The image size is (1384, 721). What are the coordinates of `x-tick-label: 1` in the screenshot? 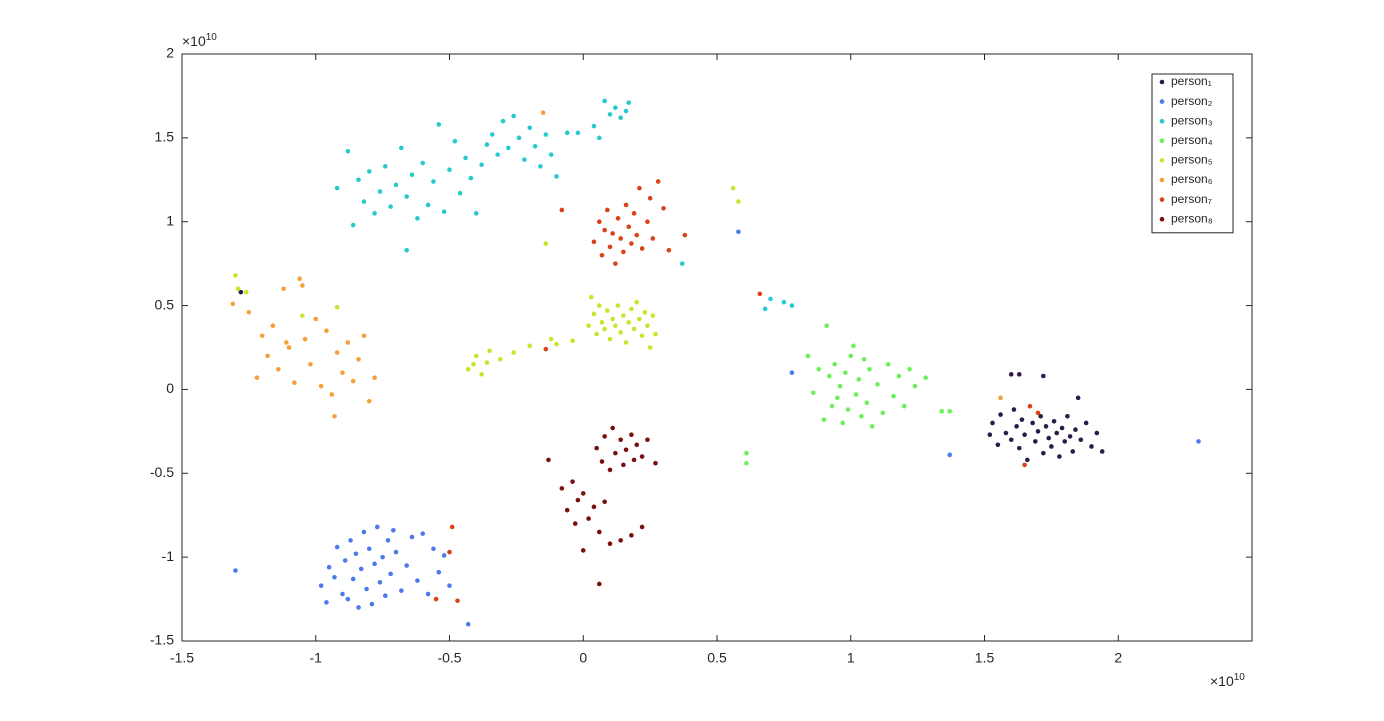 It's located at (851, 658).